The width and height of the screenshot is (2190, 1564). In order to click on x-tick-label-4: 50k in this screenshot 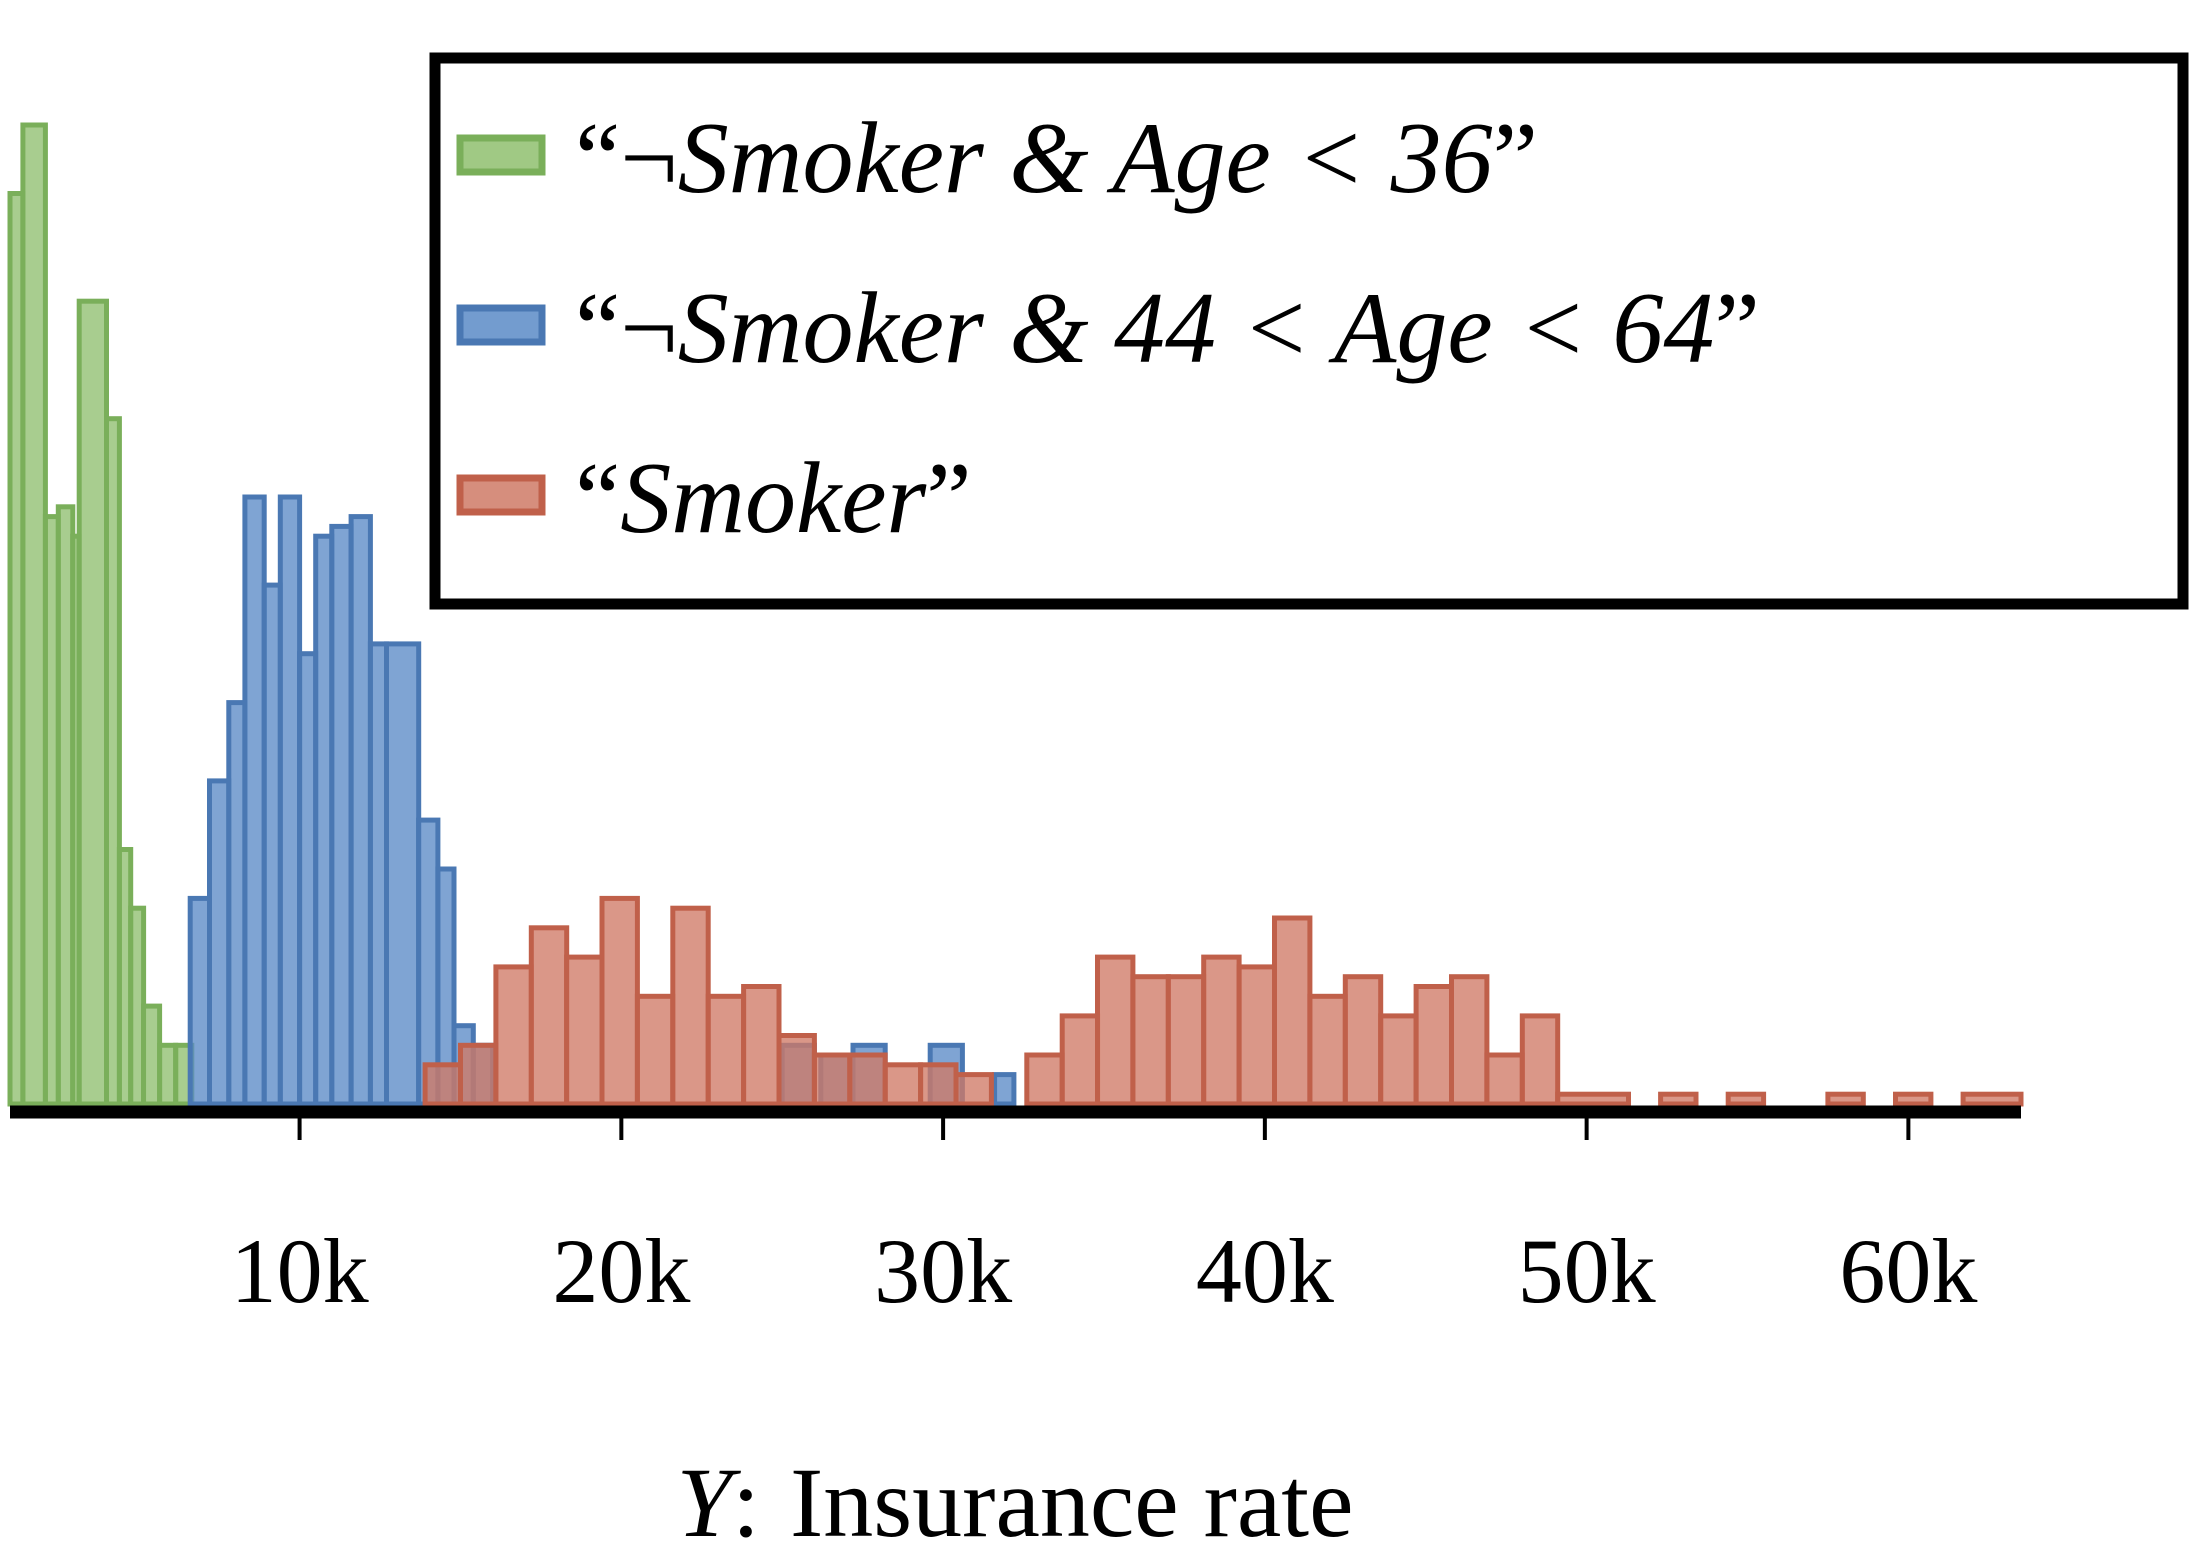, I will do `click(1587, 1271)`.